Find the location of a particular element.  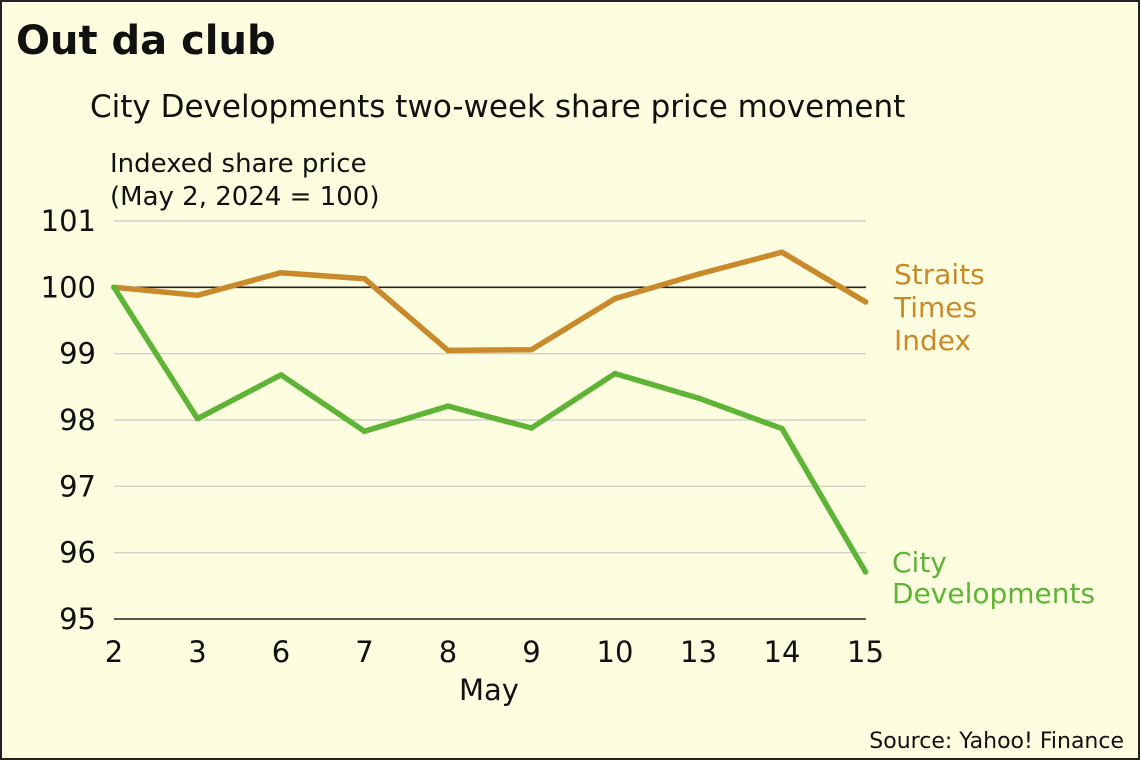

source-note: Source: Yahoo! Finance is located at coordinates (996, 741).